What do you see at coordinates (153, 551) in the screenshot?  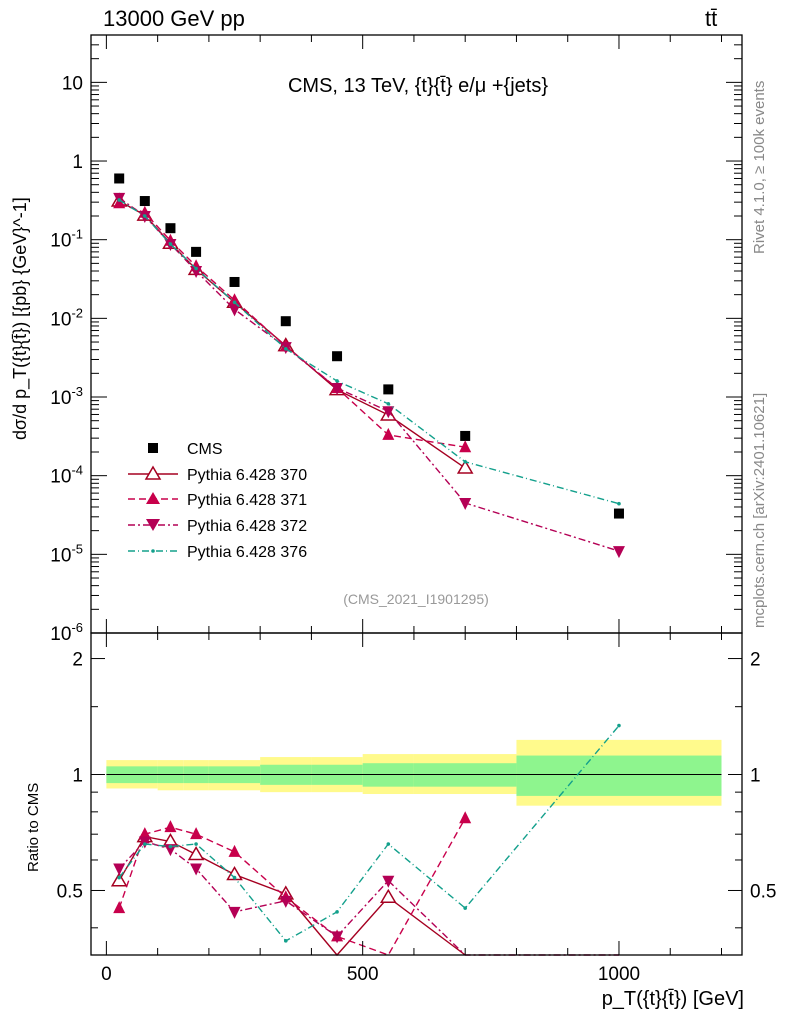 I see `legend-marker-p376` at bounding box center [153, 551].